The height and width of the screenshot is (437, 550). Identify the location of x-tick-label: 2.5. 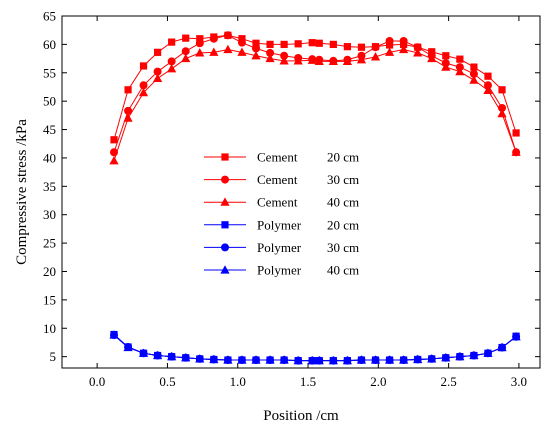
(448, 381).